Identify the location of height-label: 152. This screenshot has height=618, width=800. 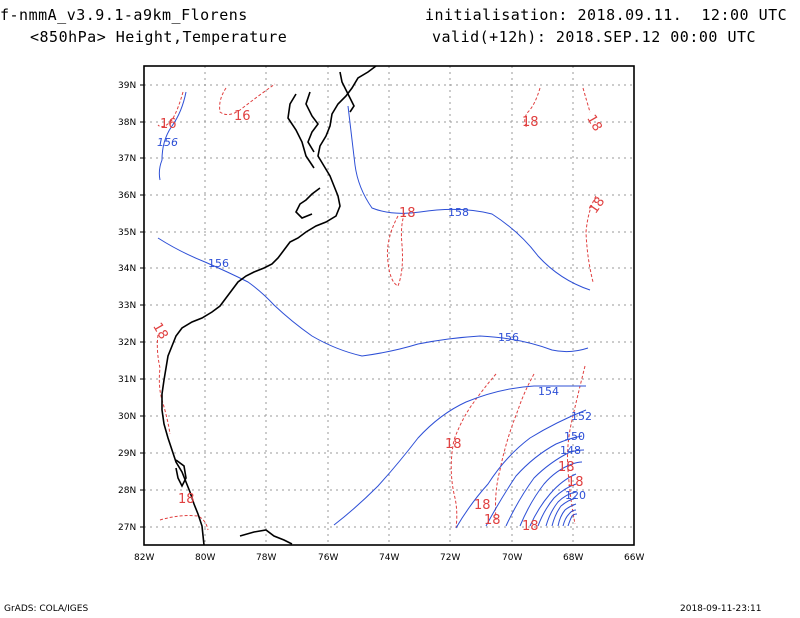
(581, 416).